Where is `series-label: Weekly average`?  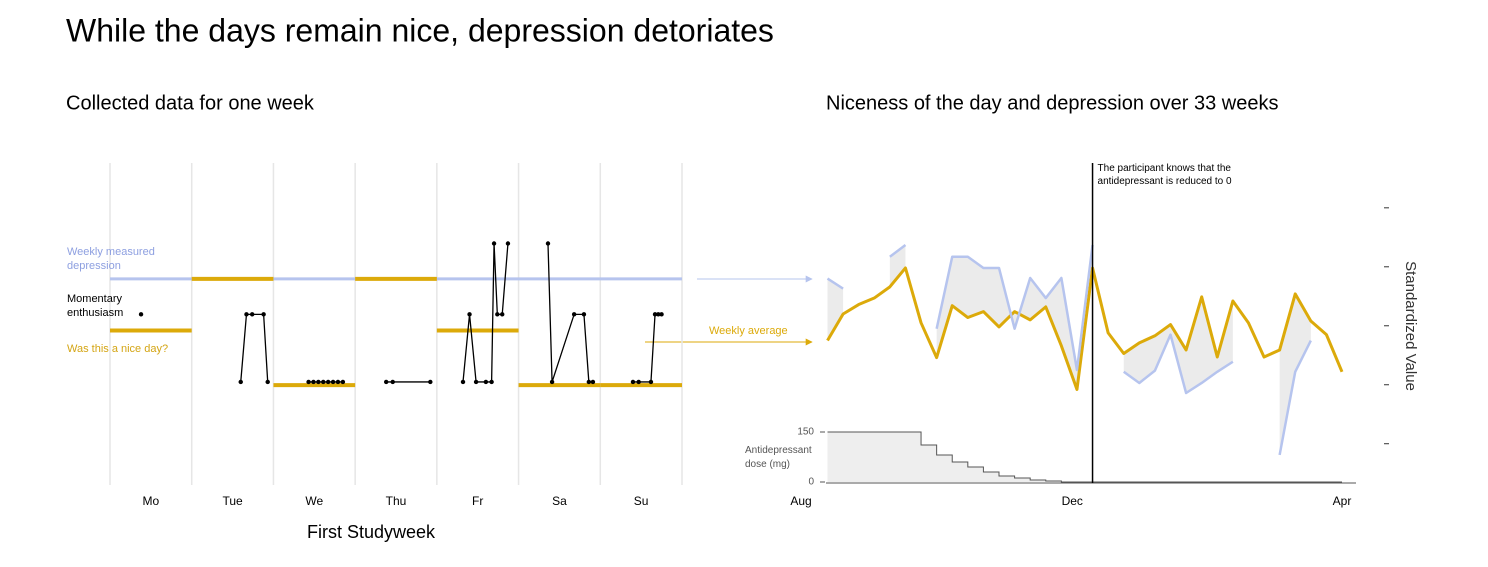
series-label: Weekly average is located at coordinates (748, 331).